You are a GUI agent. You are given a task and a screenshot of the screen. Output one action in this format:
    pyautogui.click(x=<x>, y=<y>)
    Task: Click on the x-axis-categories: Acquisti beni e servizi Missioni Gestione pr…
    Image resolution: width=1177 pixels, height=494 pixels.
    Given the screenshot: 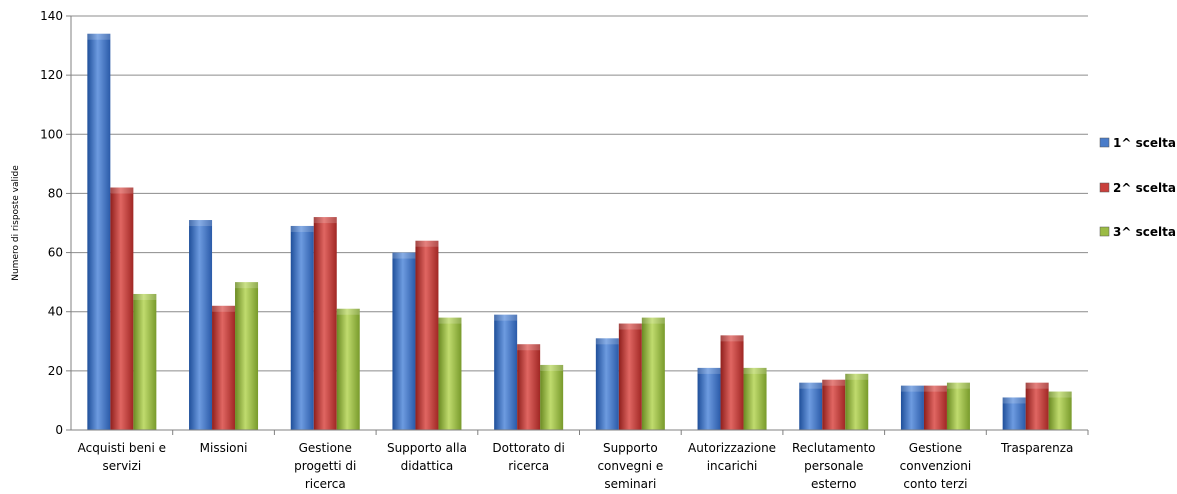 What is the action you would take?
    pyautogui.click(x=583, y=460)
    